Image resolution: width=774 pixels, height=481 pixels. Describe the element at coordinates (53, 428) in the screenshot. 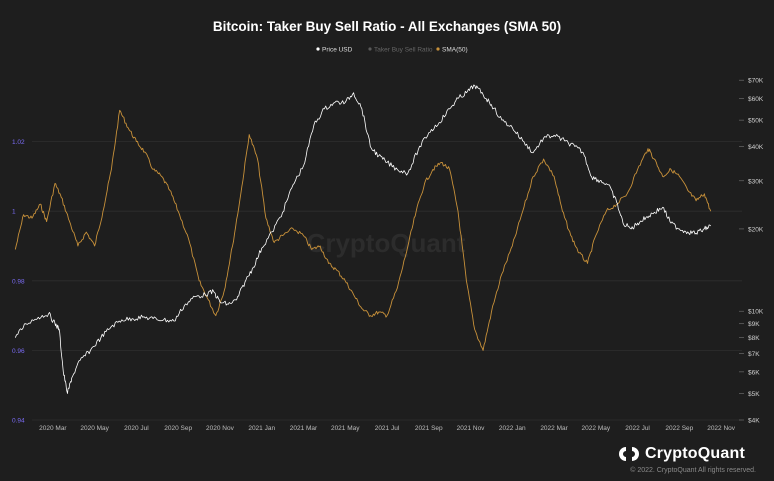

I see `x-tick-label: 2020 Mar` at that location.